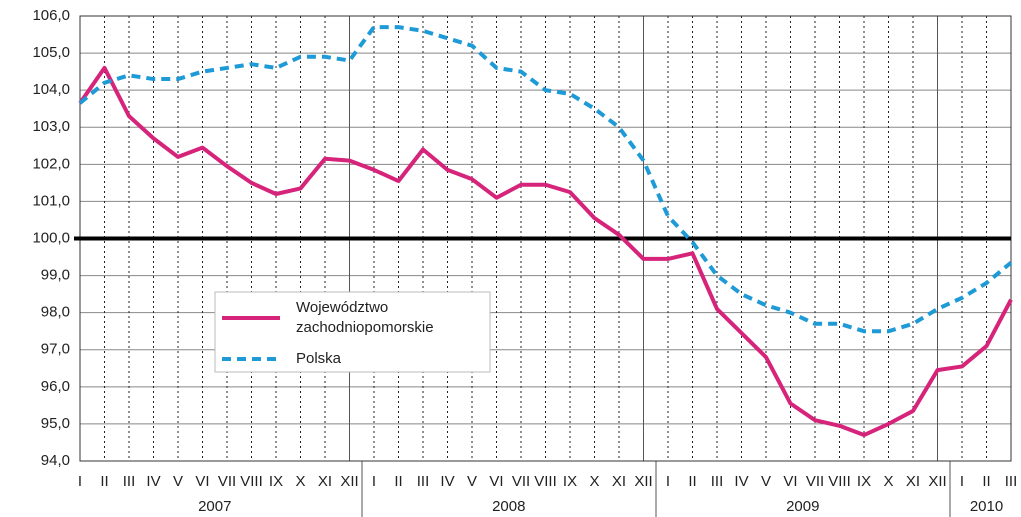 The height and width of the screenshot is (517, 1021). Describe the element at coordinates (802, 506) in the screenshot. I see `year-label: 2009` at that location.